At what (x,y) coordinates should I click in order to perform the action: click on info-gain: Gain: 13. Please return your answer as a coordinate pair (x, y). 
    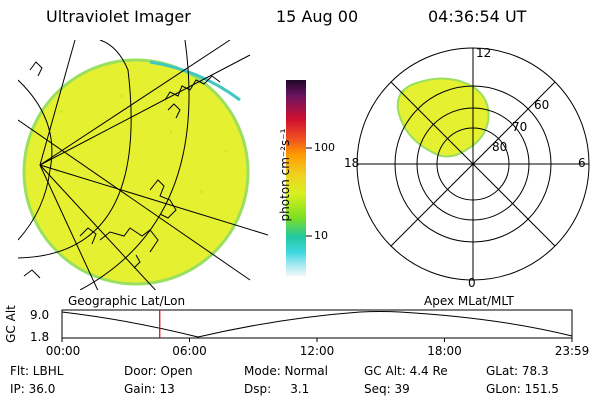
    Looking at the image, I should click on (149, 389).